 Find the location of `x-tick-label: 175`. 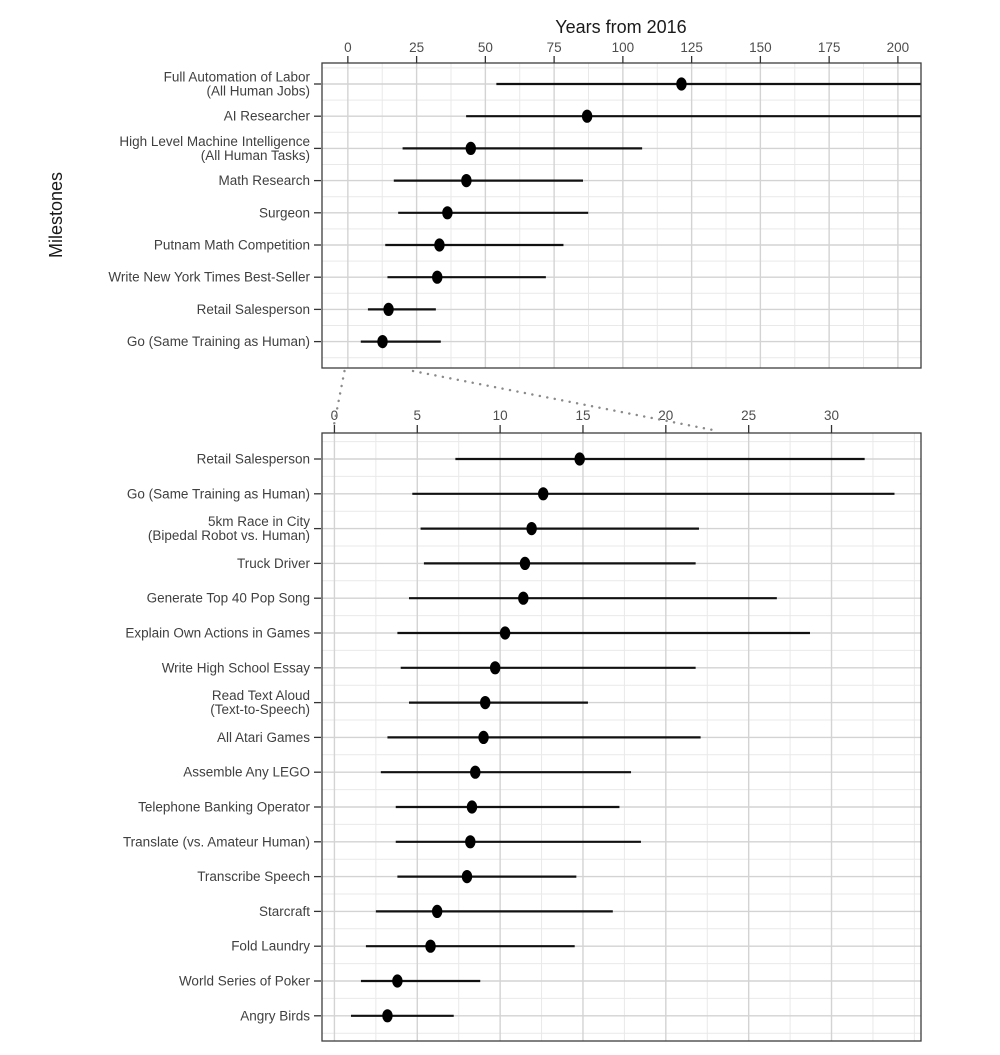

x-tick-label: 175 is located at coordinates (829, 47).